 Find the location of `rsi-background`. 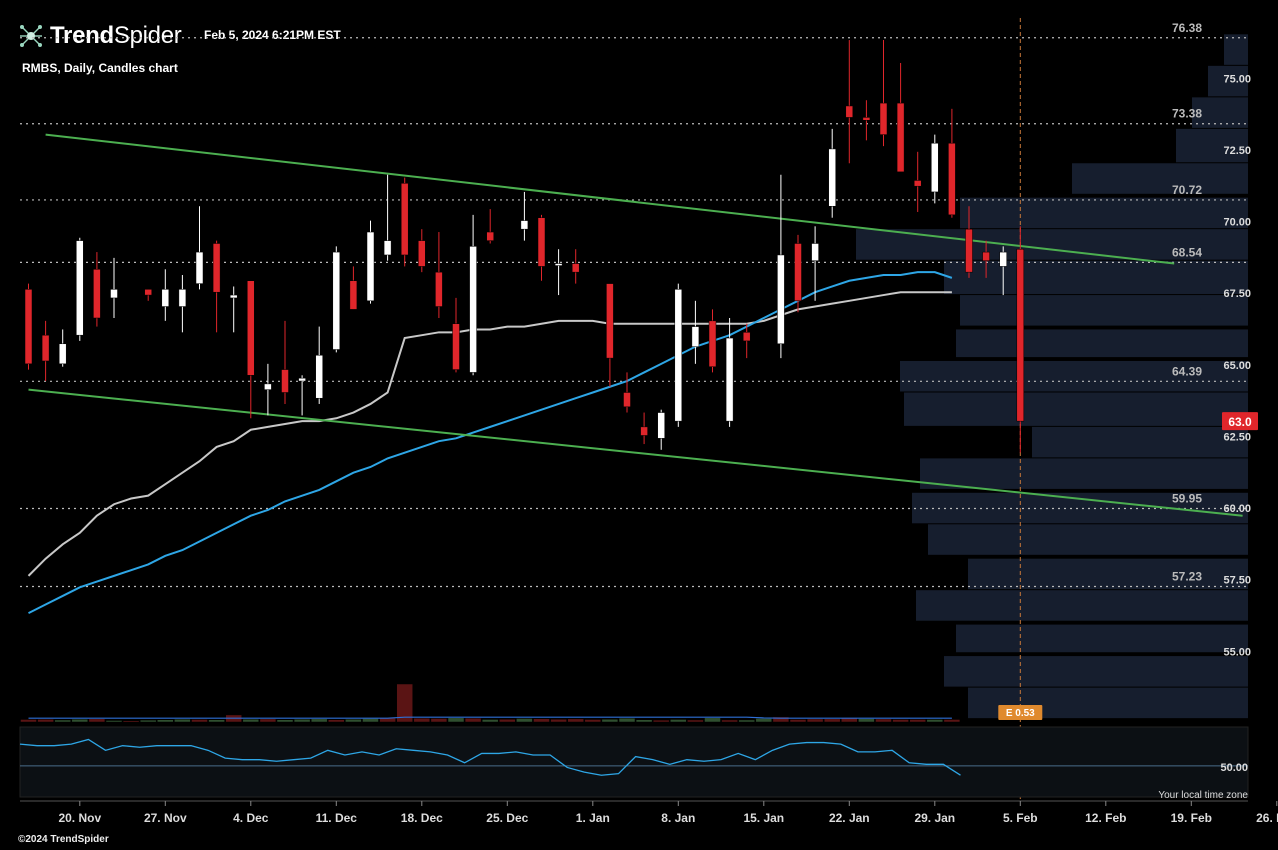

rsi-background is located at coordinates (634, 762).